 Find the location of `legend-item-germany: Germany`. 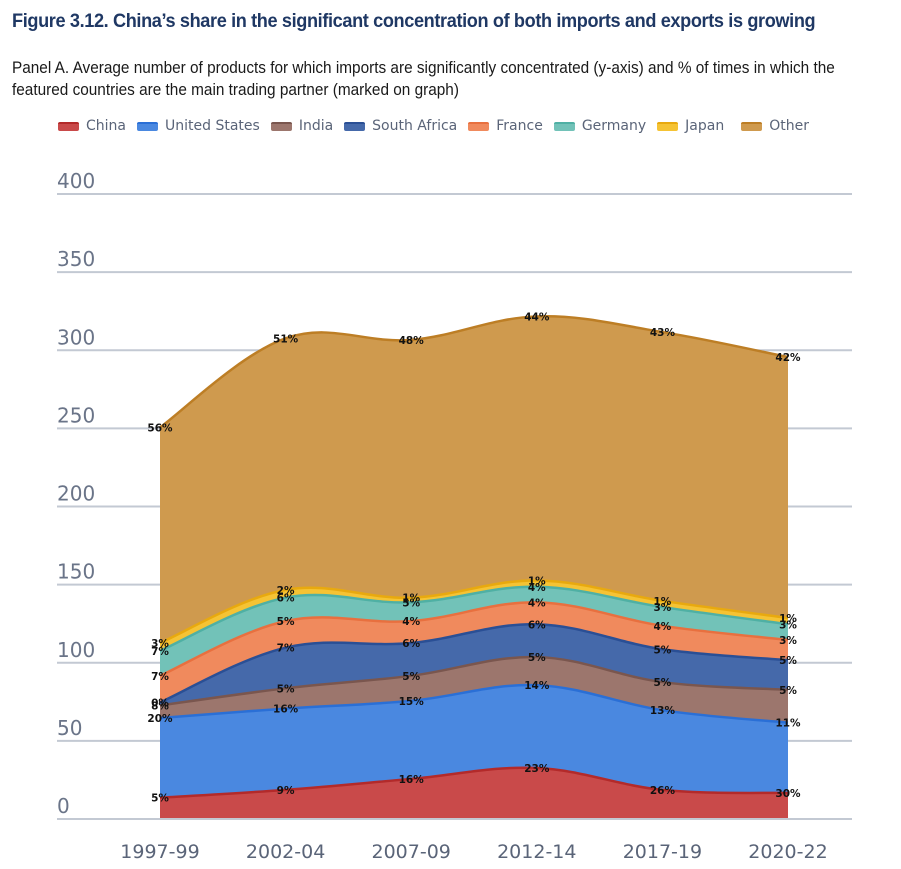

legend-item-germany: Germany is located at coordinates (600, 126).